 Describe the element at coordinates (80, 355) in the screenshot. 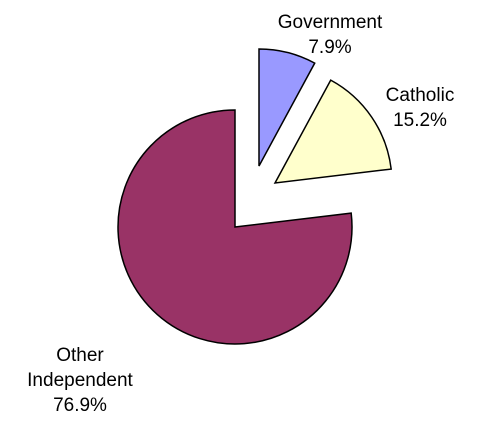

I see `slice-name-label: Other` at that location.